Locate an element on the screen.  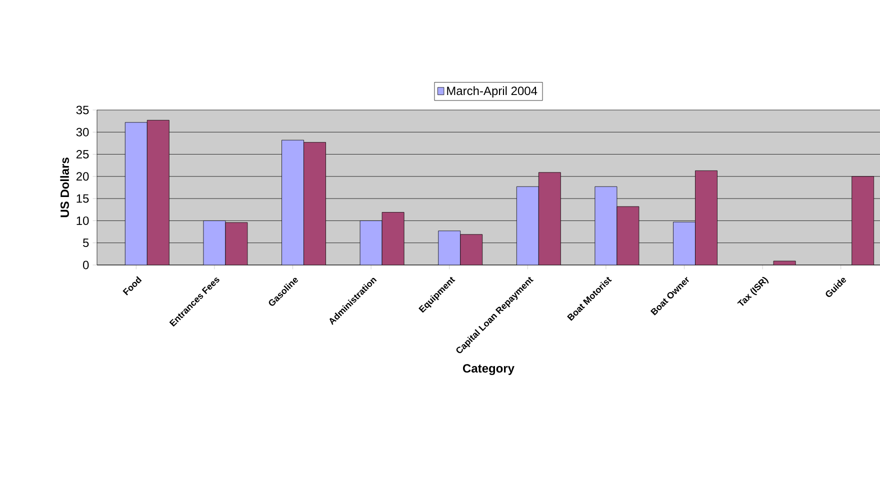
y-tick-label: 15 is located at coordinates (82, 198).